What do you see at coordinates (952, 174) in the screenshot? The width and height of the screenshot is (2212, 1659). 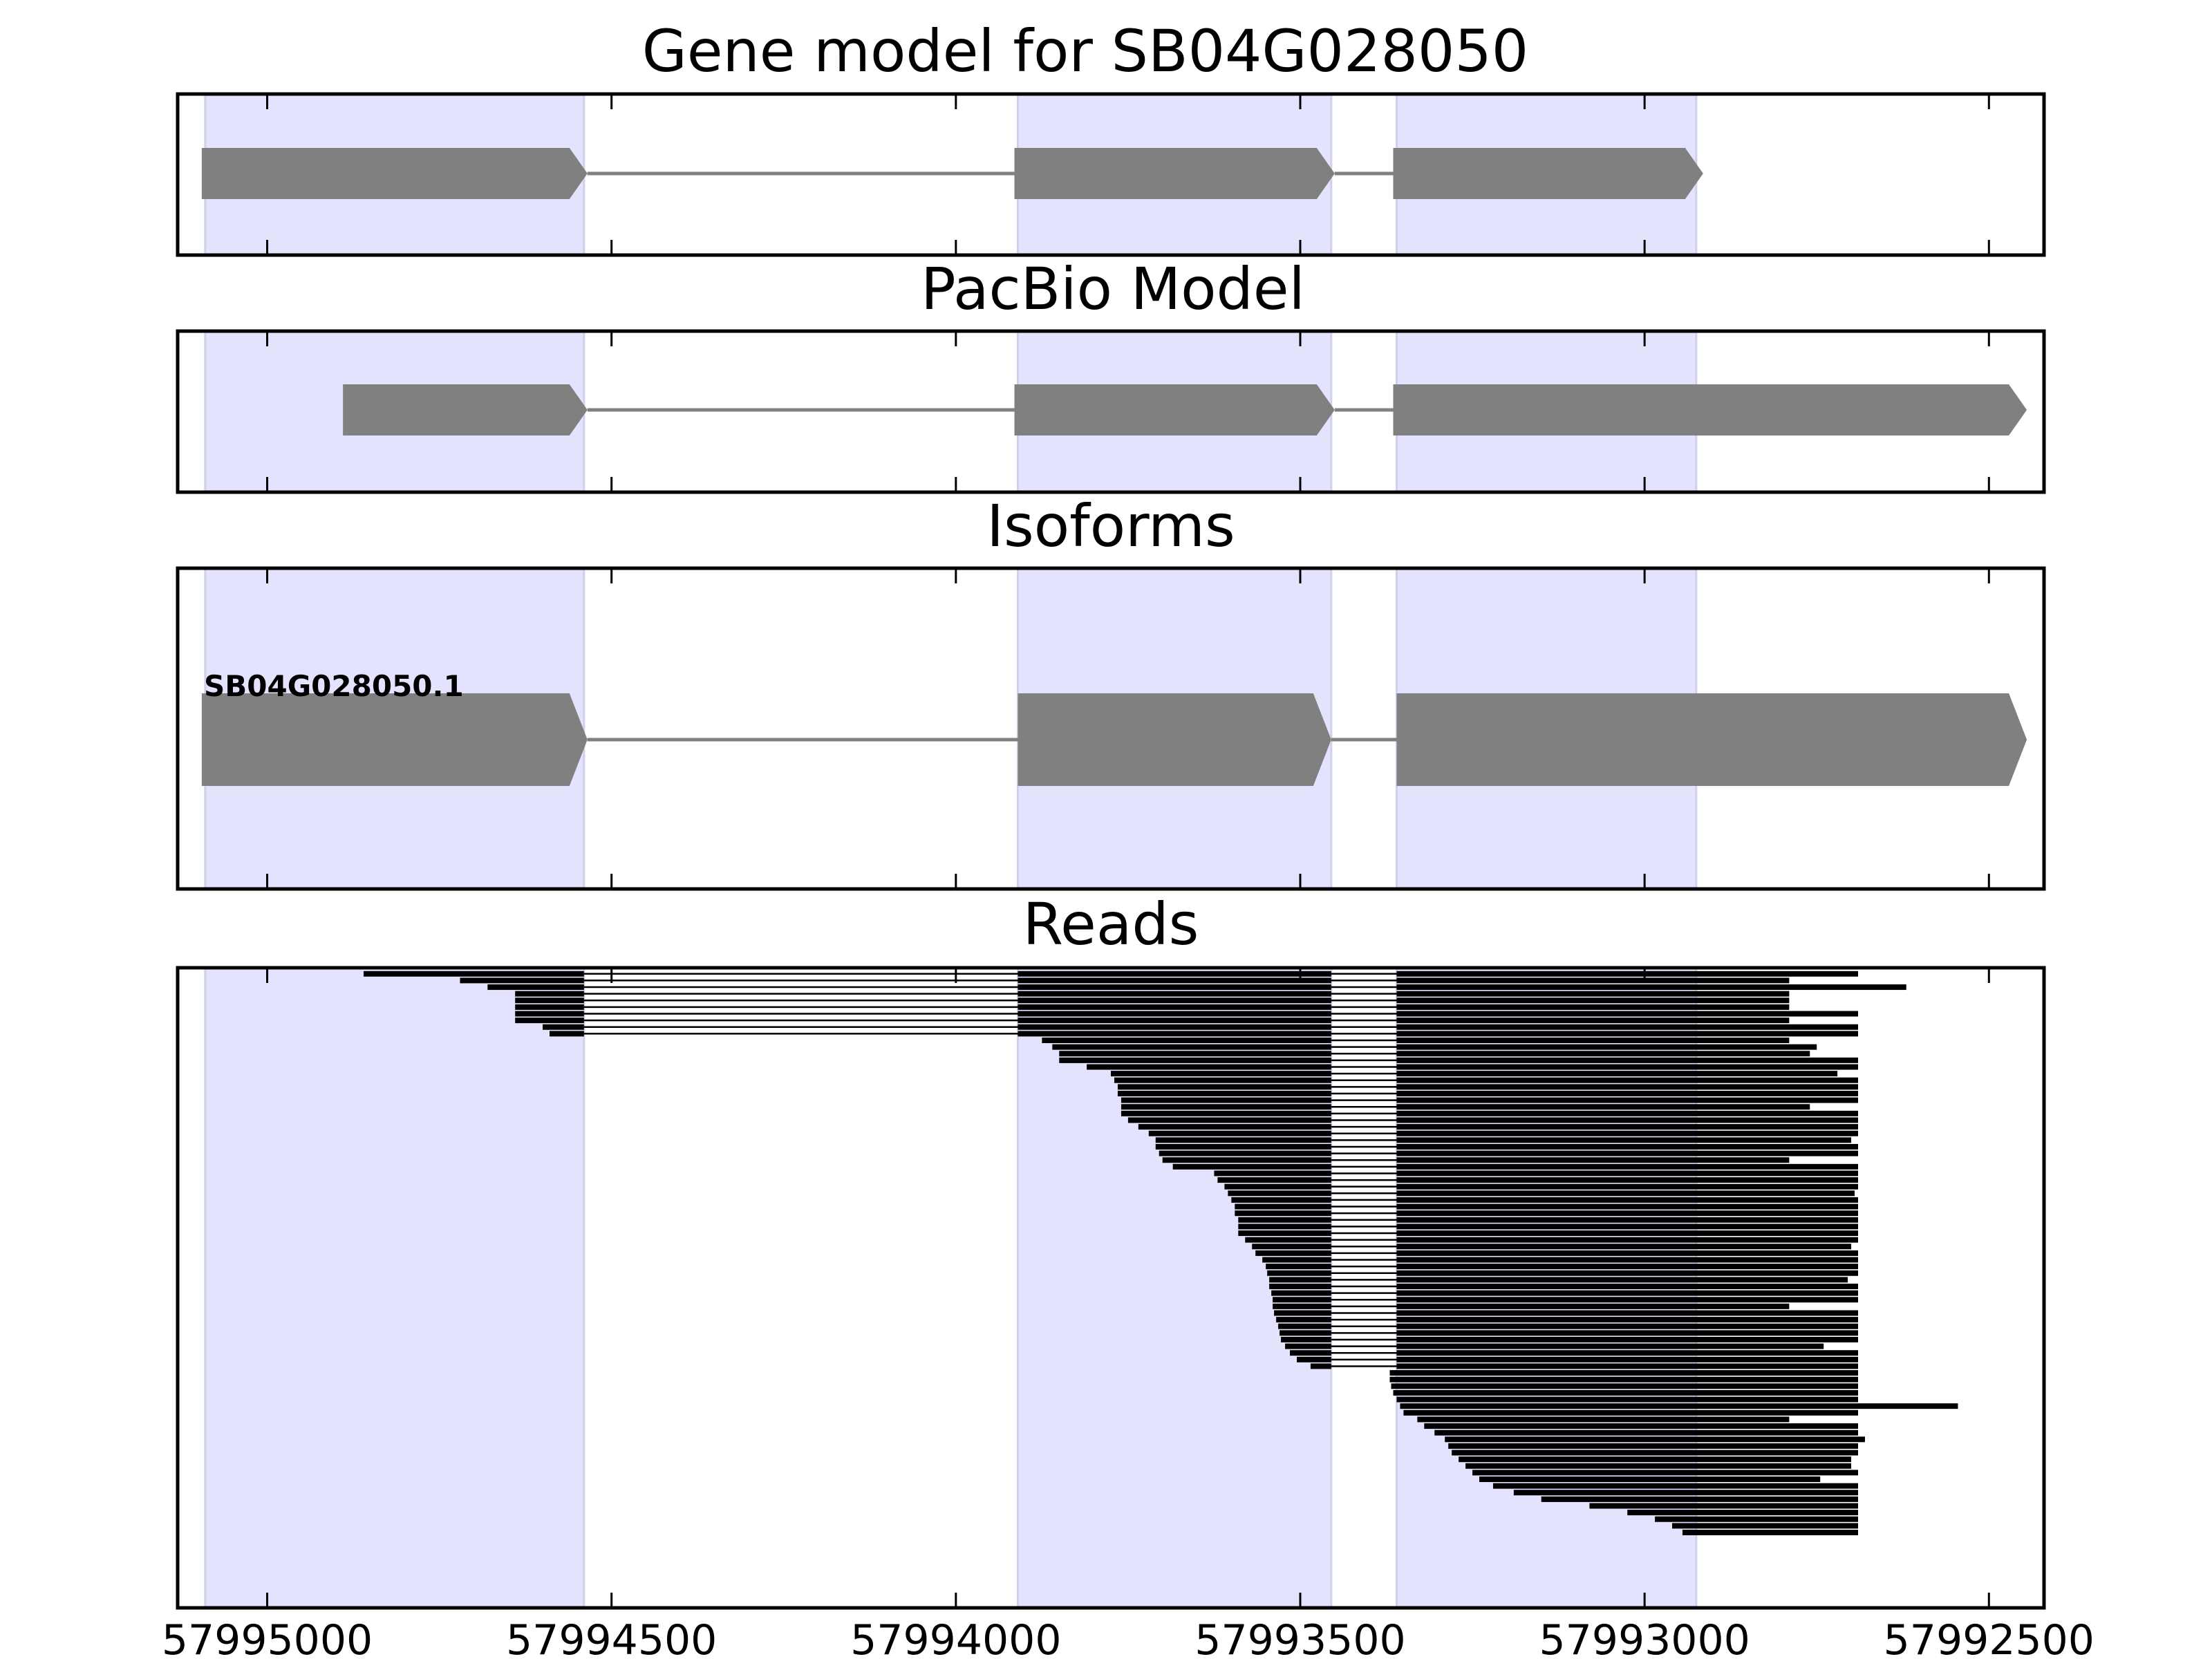 I see `gene-model-track` at bounding box center [952, 174].